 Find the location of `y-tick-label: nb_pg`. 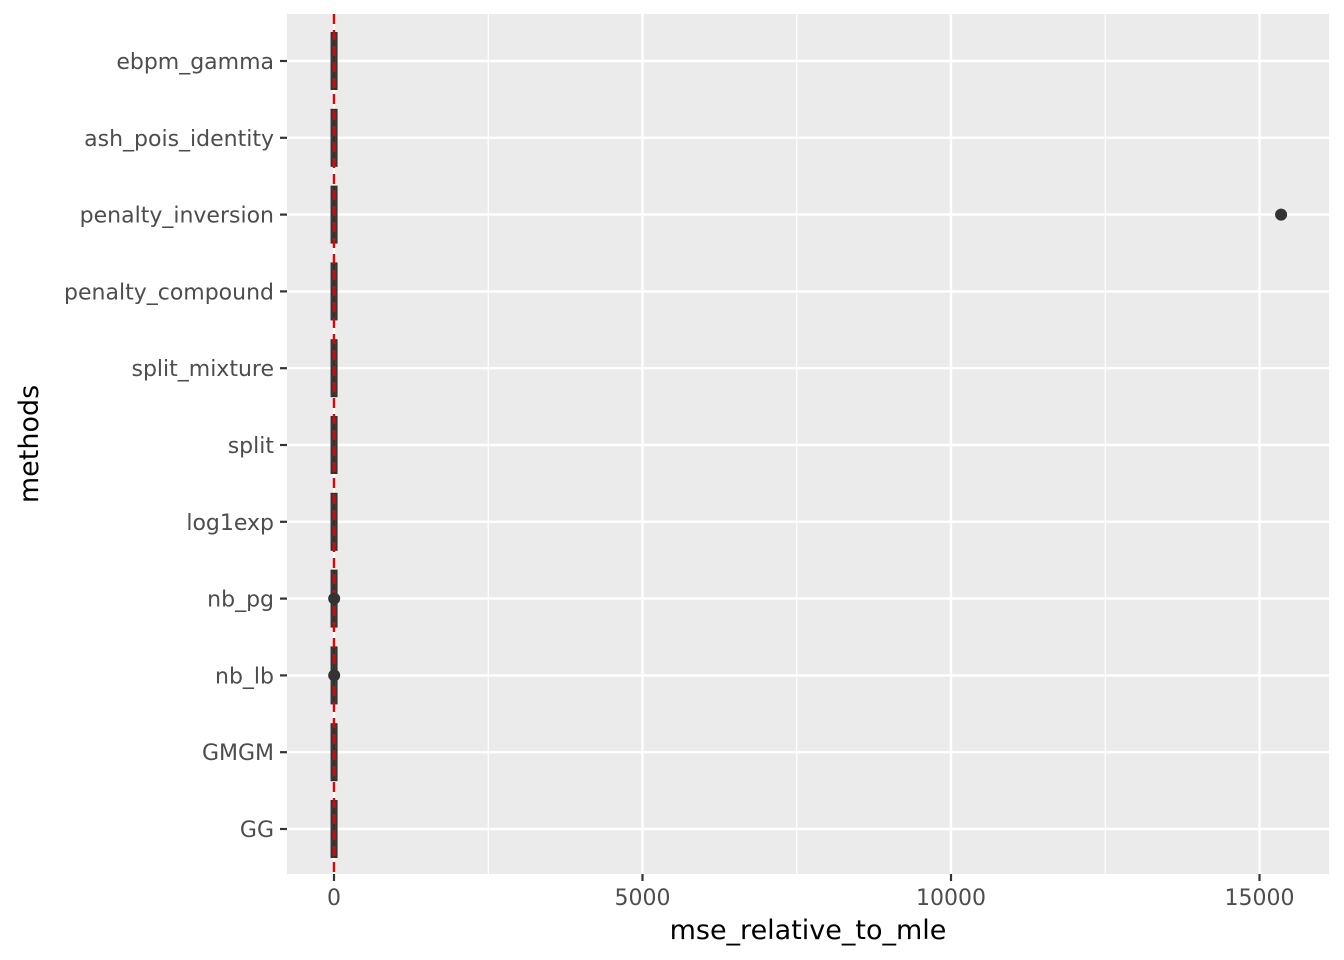

y-tick-label: nb_pg is located at coordinates (240, 600).